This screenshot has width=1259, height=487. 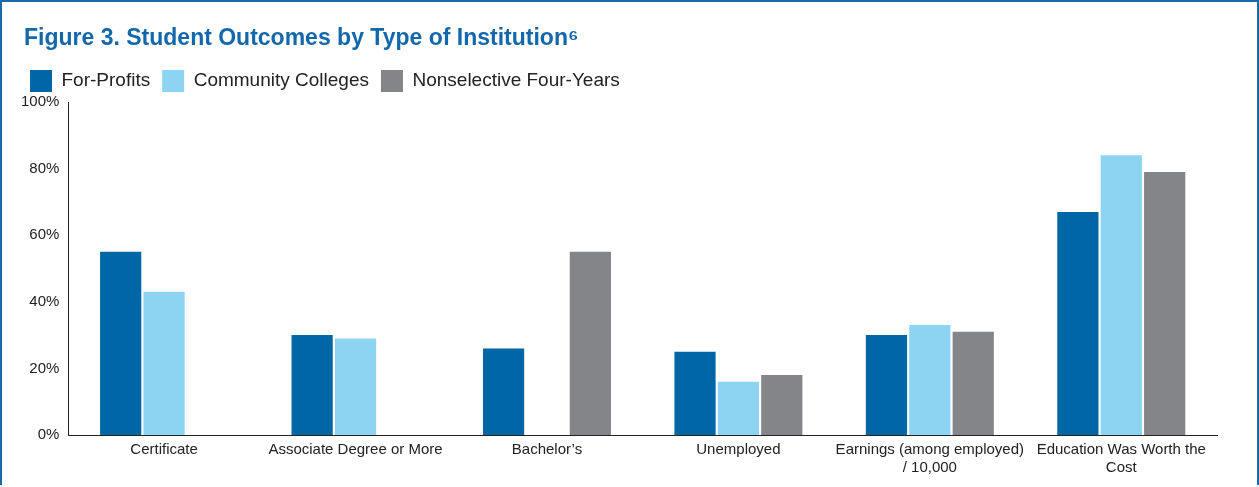 What do you see at coordinates (547, 449) in the screenshot?
I see `x-tick-label: Bachelor’s` at bounding box center [547, 449].